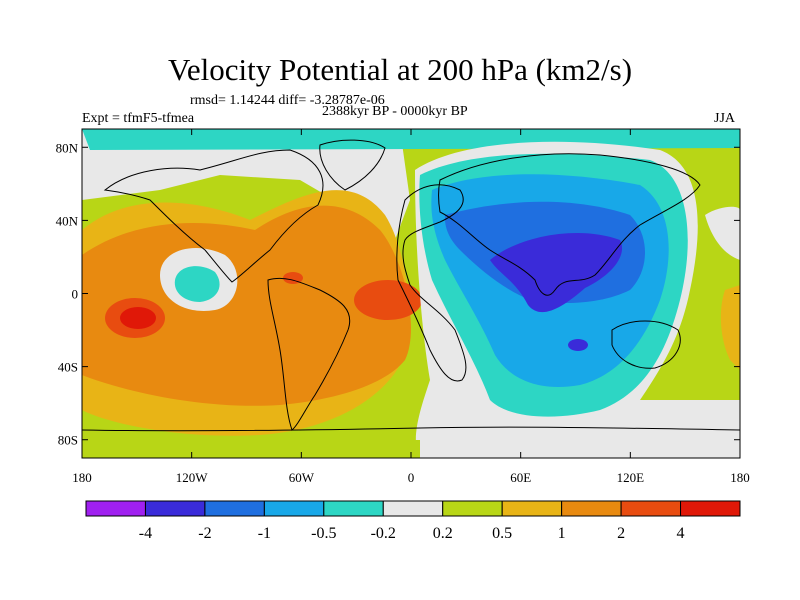 This screenshot has width=800, height=600. I want to click on colorbar-label: -1, so click(264, 533).